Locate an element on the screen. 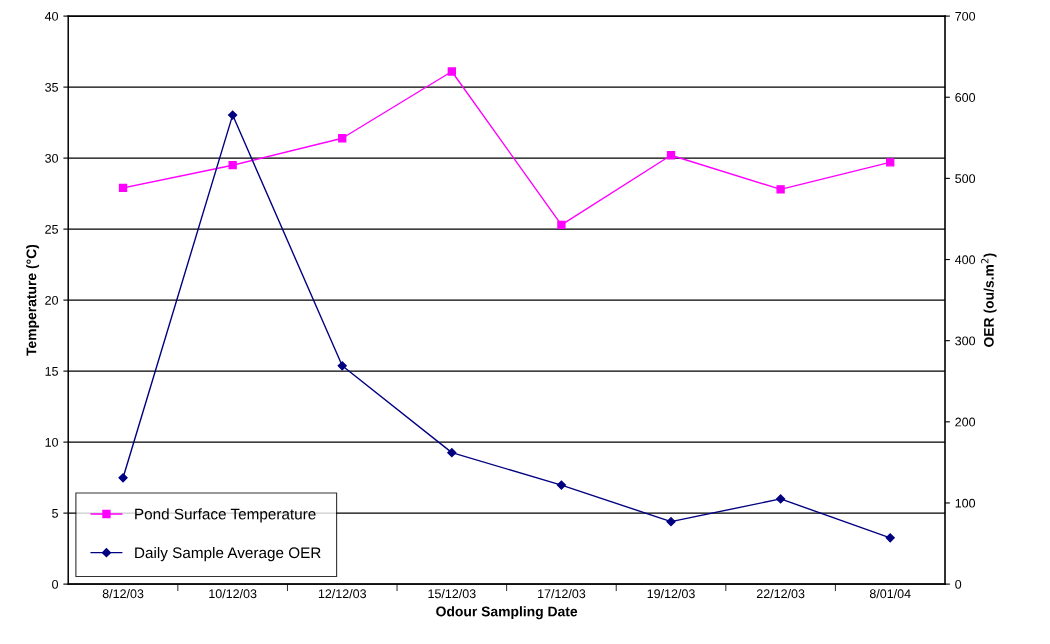  y2-tick-label: 100 is located at coordinates (965, 503).